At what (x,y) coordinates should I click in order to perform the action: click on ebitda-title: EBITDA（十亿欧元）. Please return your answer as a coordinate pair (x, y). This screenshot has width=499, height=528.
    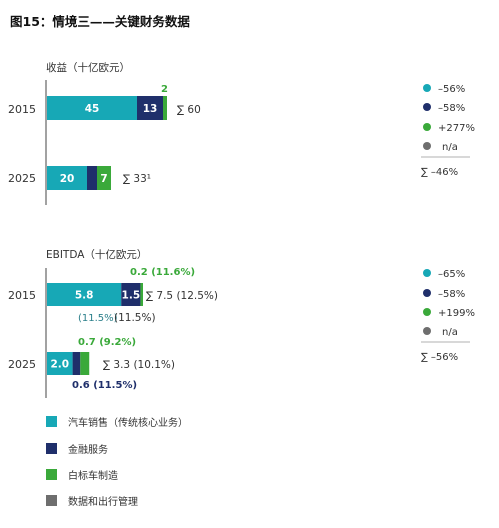
    Looking at the image, I should click on (96, 254).